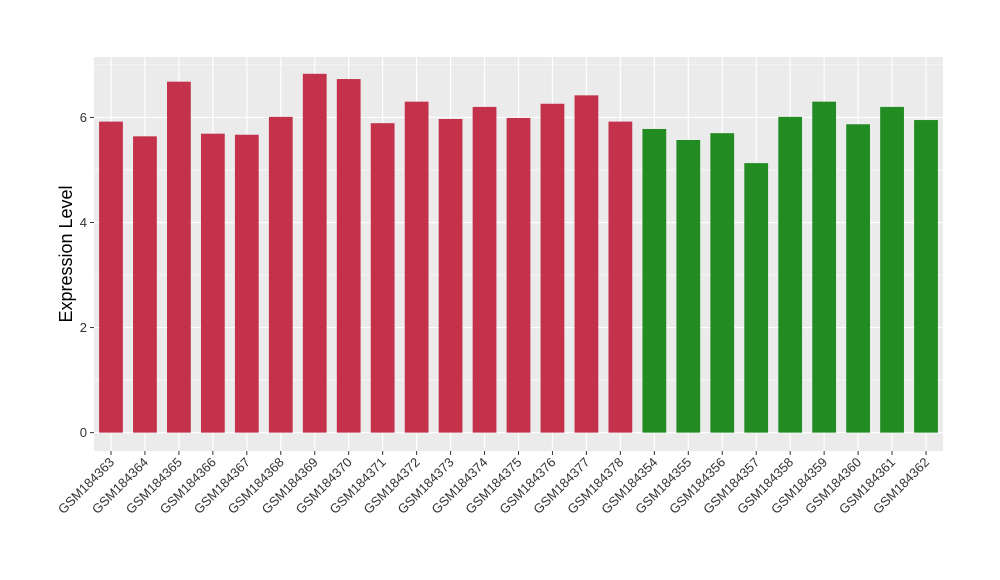 The width and height of the screenshot is (1000, 580). Describe the element at coordinates (111, 277) in the screenshot. I see `bar-GSM184363` at that location.